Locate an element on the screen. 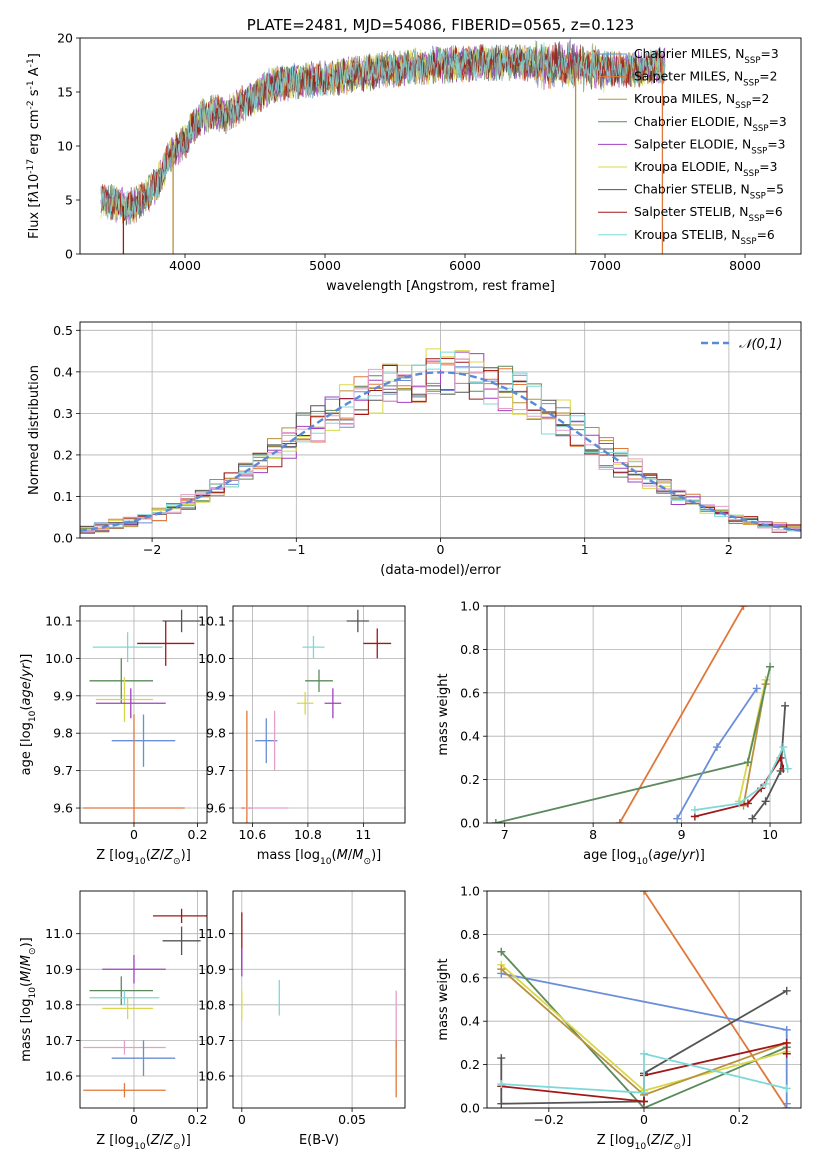  y-tick-label: 0.4 is located at coordinates (63, 371).